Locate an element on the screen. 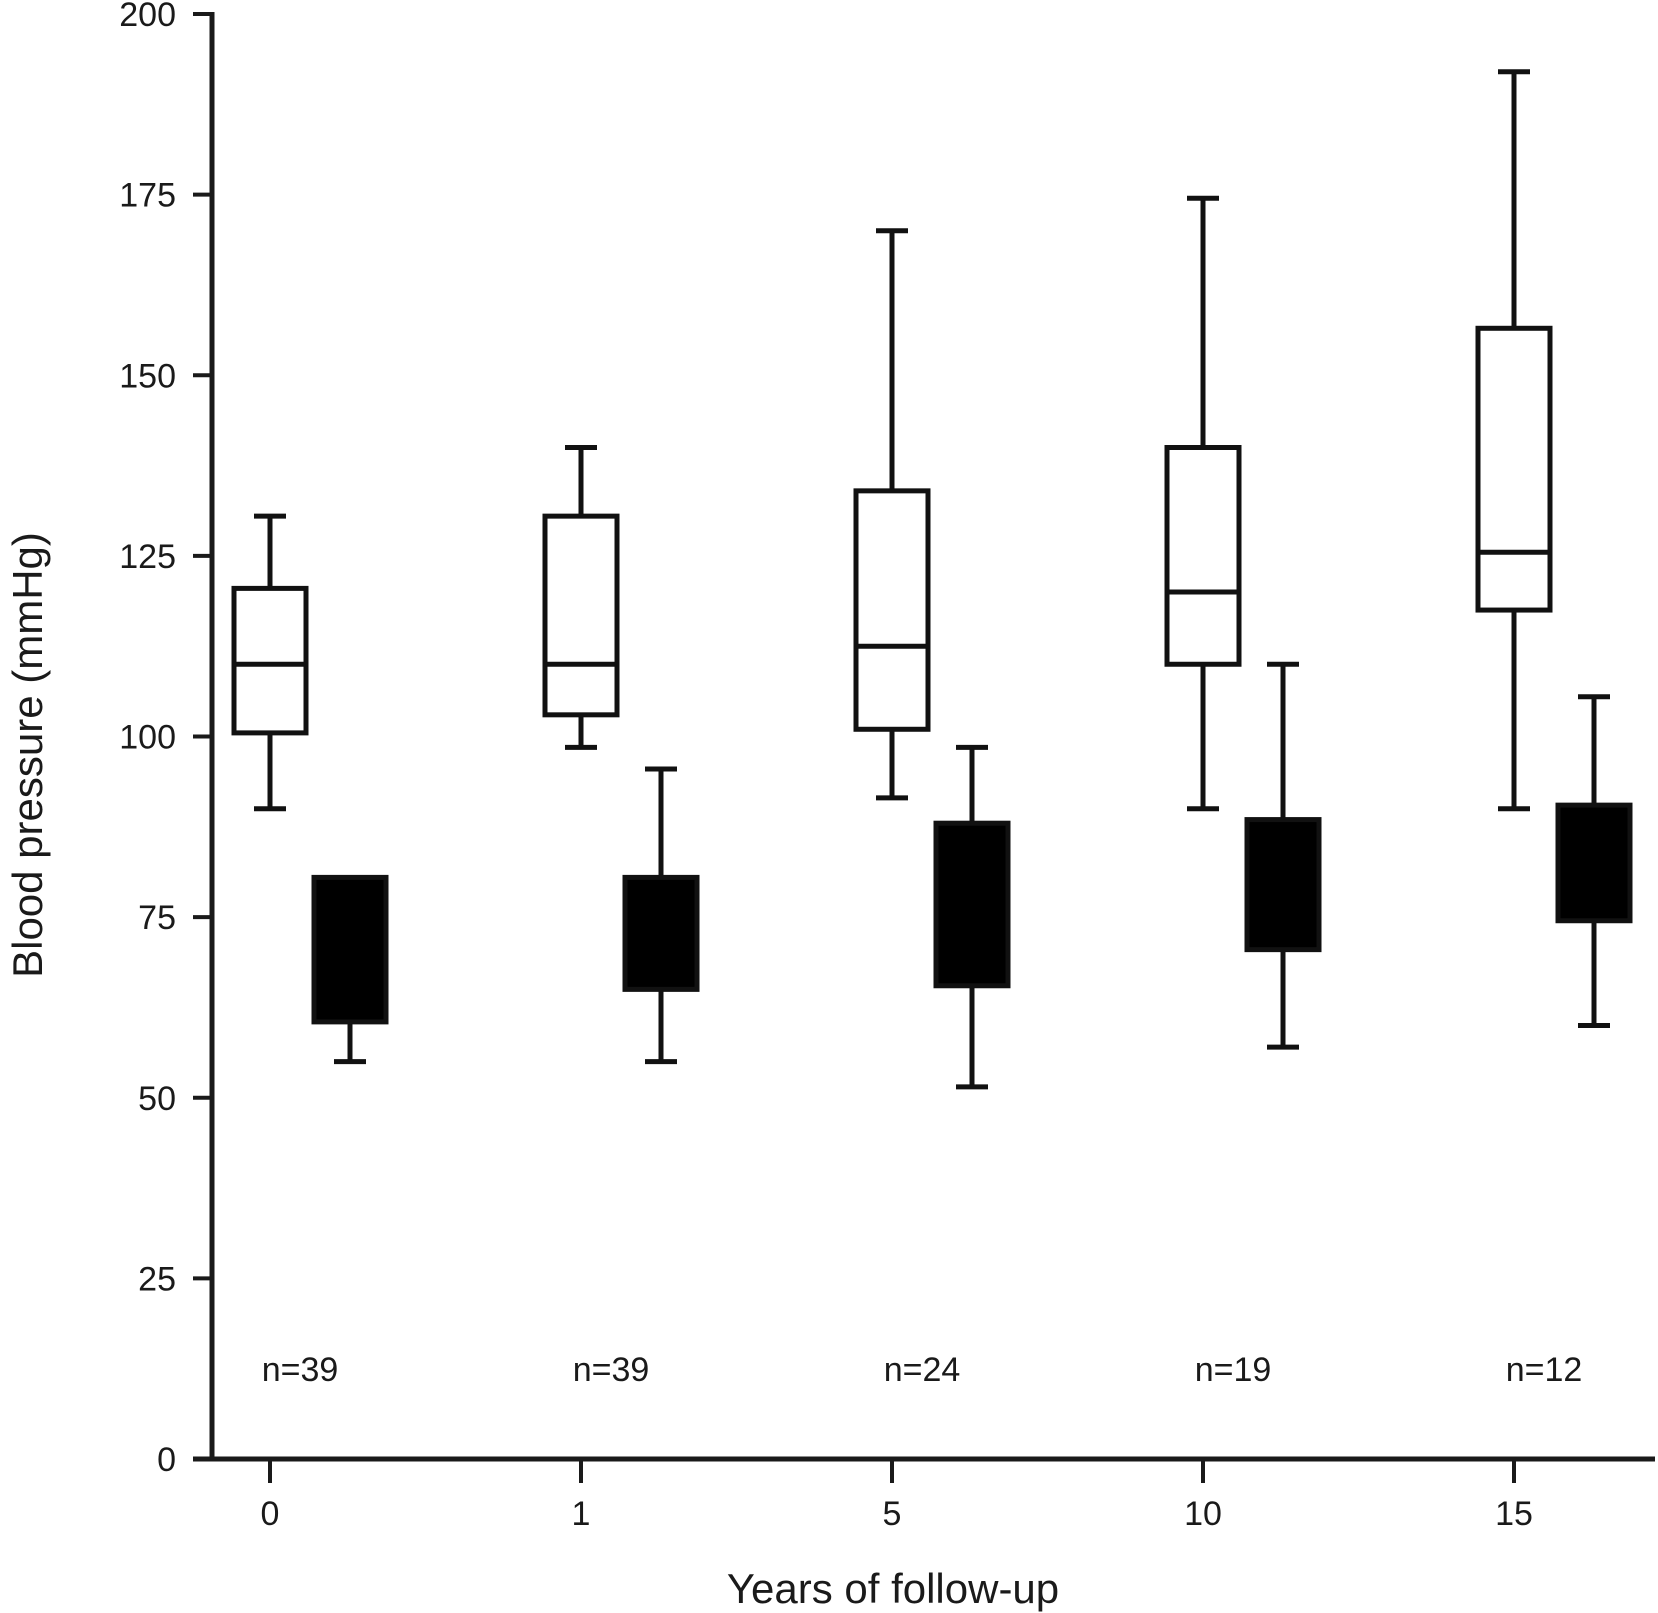 The image size is (1658, 1613). y-axis-ticks: 0 25 50 75 100 125 150 175 200 is located at coordinates (165, 739).